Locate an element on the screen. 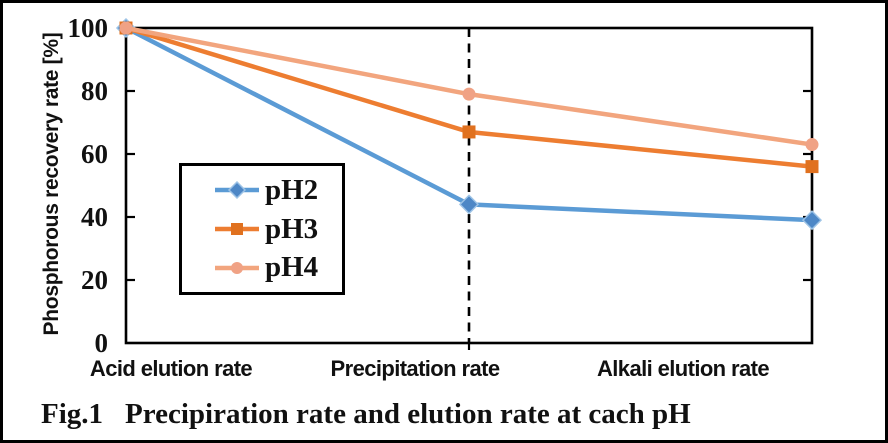 This screenshot has height=443, width=888. legend-row: pH3 is located at coordinates (278, 228).